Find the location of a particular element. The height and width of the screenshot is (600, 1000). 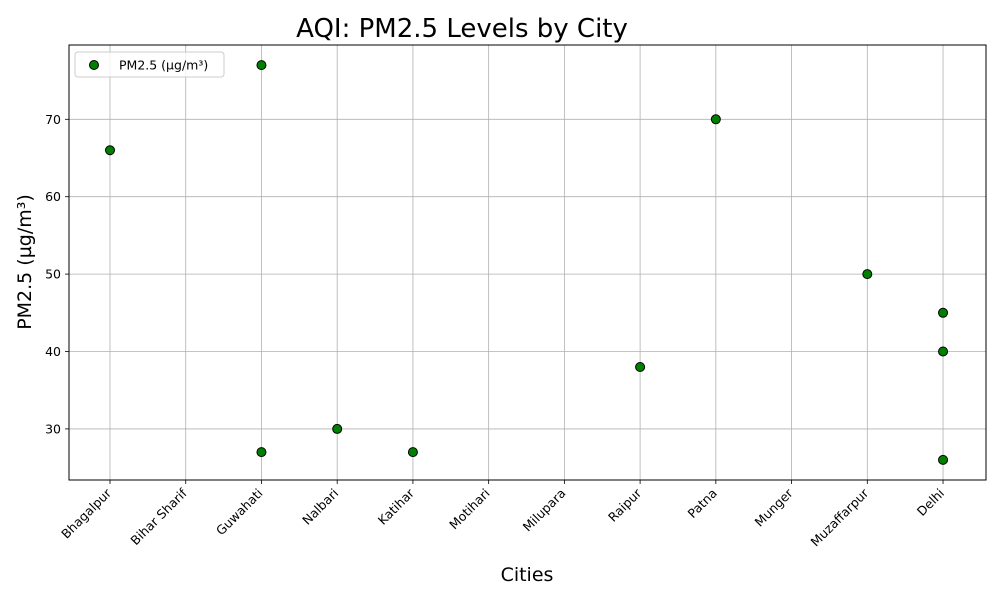

legend-box is located at coordinates (149, 64).